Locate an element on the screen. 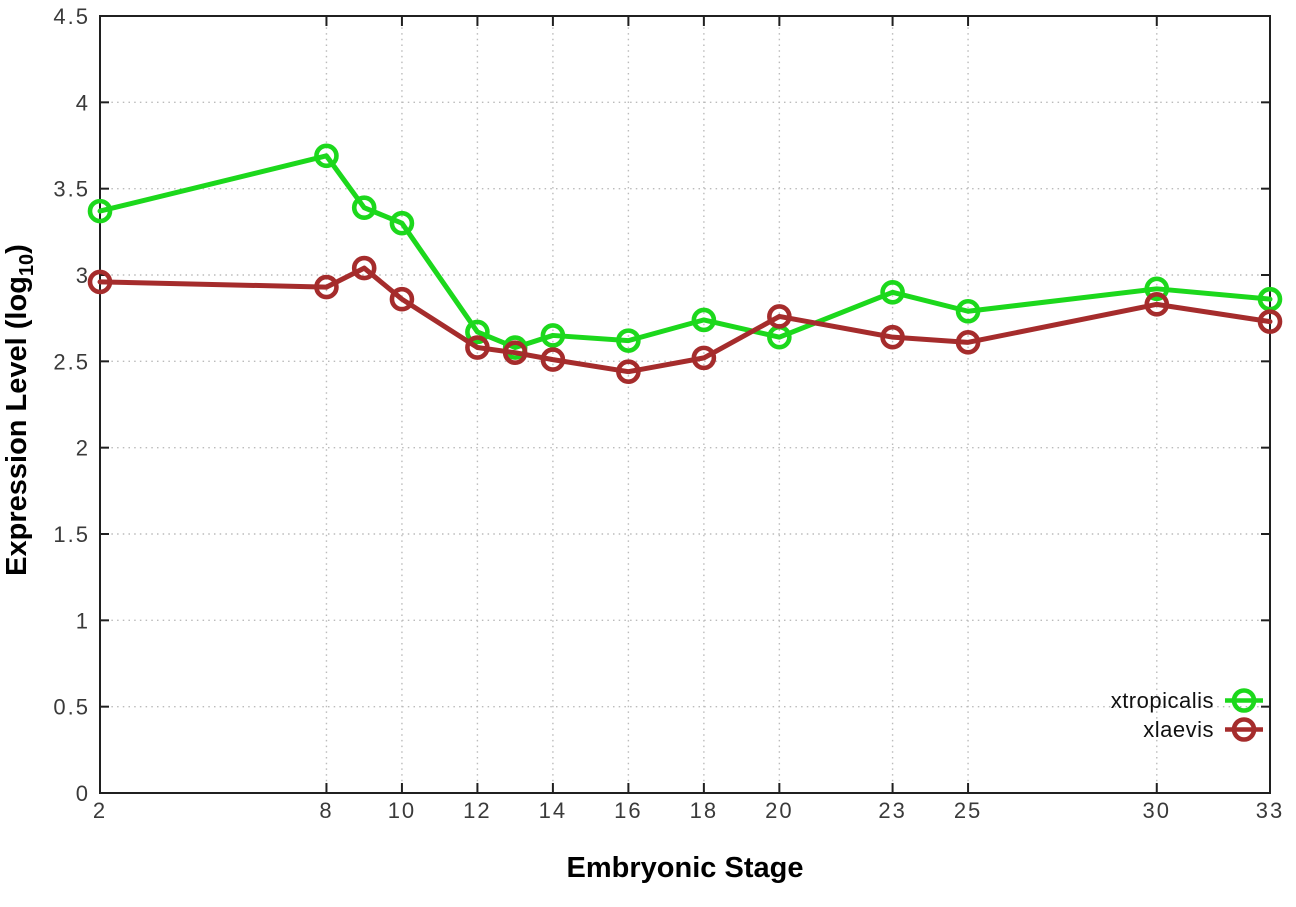 Image resolution: width=1296 pixels, height=907 pixels. y-tick-label: 3.5 is located at coordinates (71, 189).